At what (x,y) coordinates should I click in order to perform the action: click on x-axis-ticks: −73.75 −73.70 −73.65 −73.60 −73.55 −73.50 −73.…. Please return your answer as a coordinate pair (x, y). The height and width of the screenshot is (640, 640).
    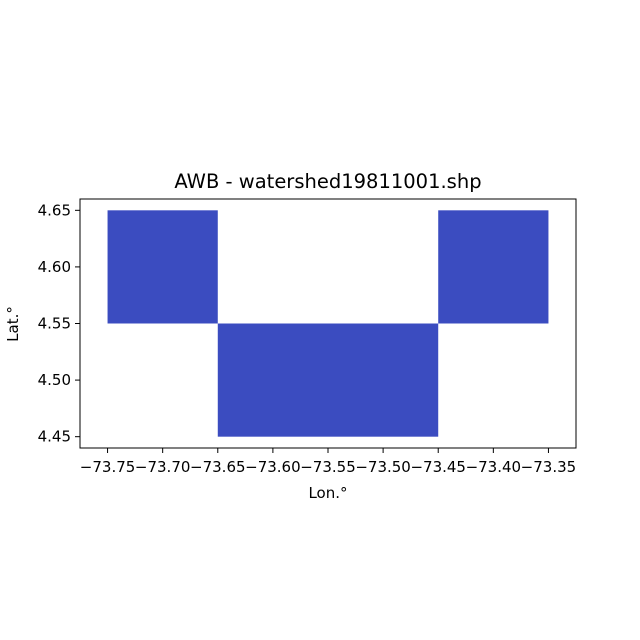
    Looking at the image, I should click on (328, 462).